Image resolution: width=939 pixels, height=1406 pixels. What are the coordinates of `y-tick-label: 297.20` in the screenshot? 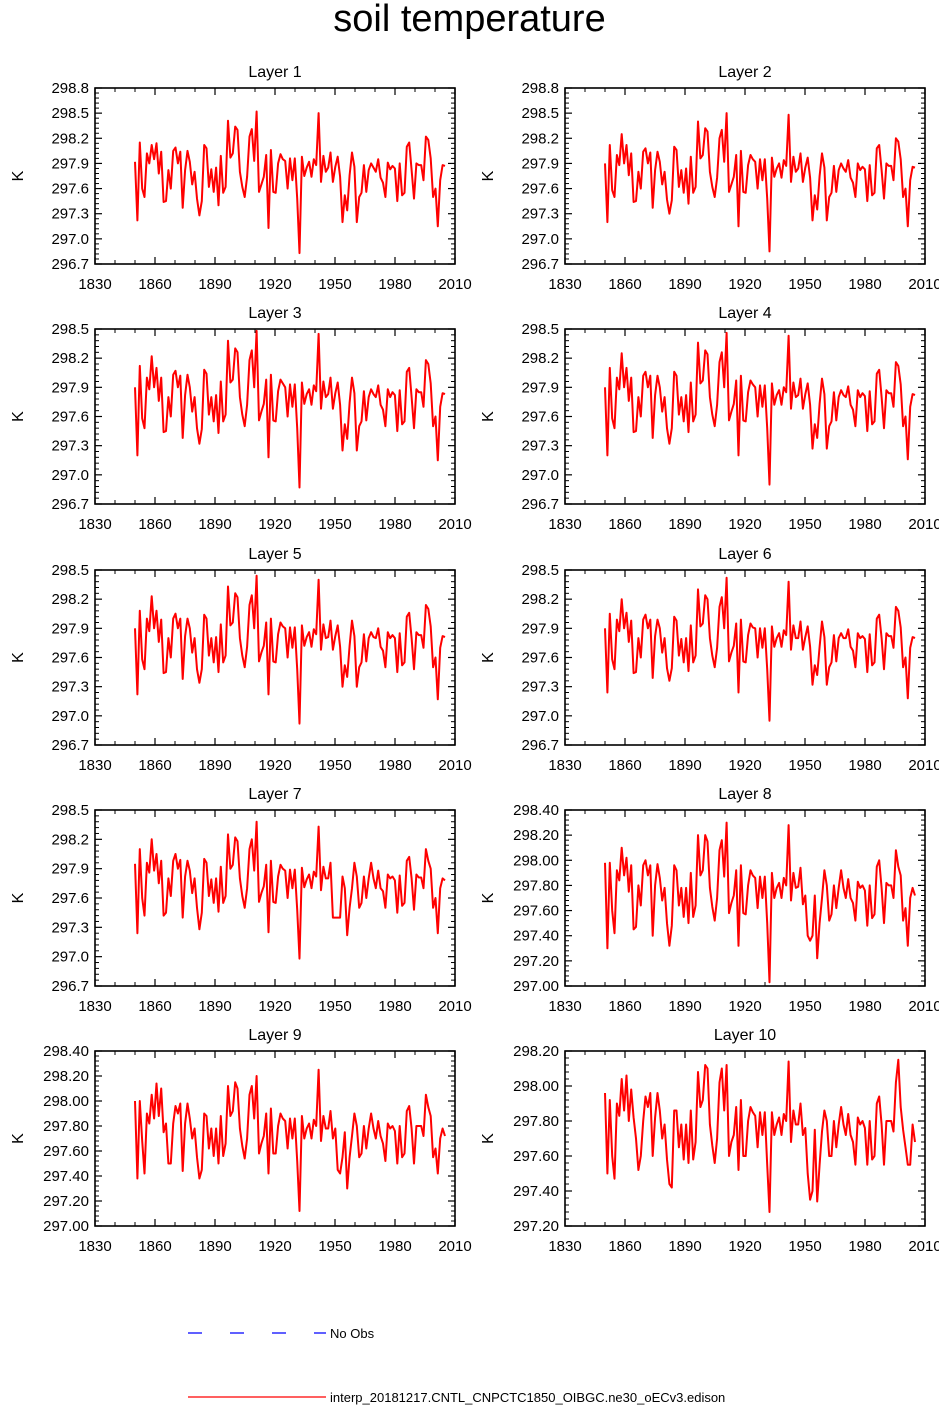 It's located at (536, 1226).